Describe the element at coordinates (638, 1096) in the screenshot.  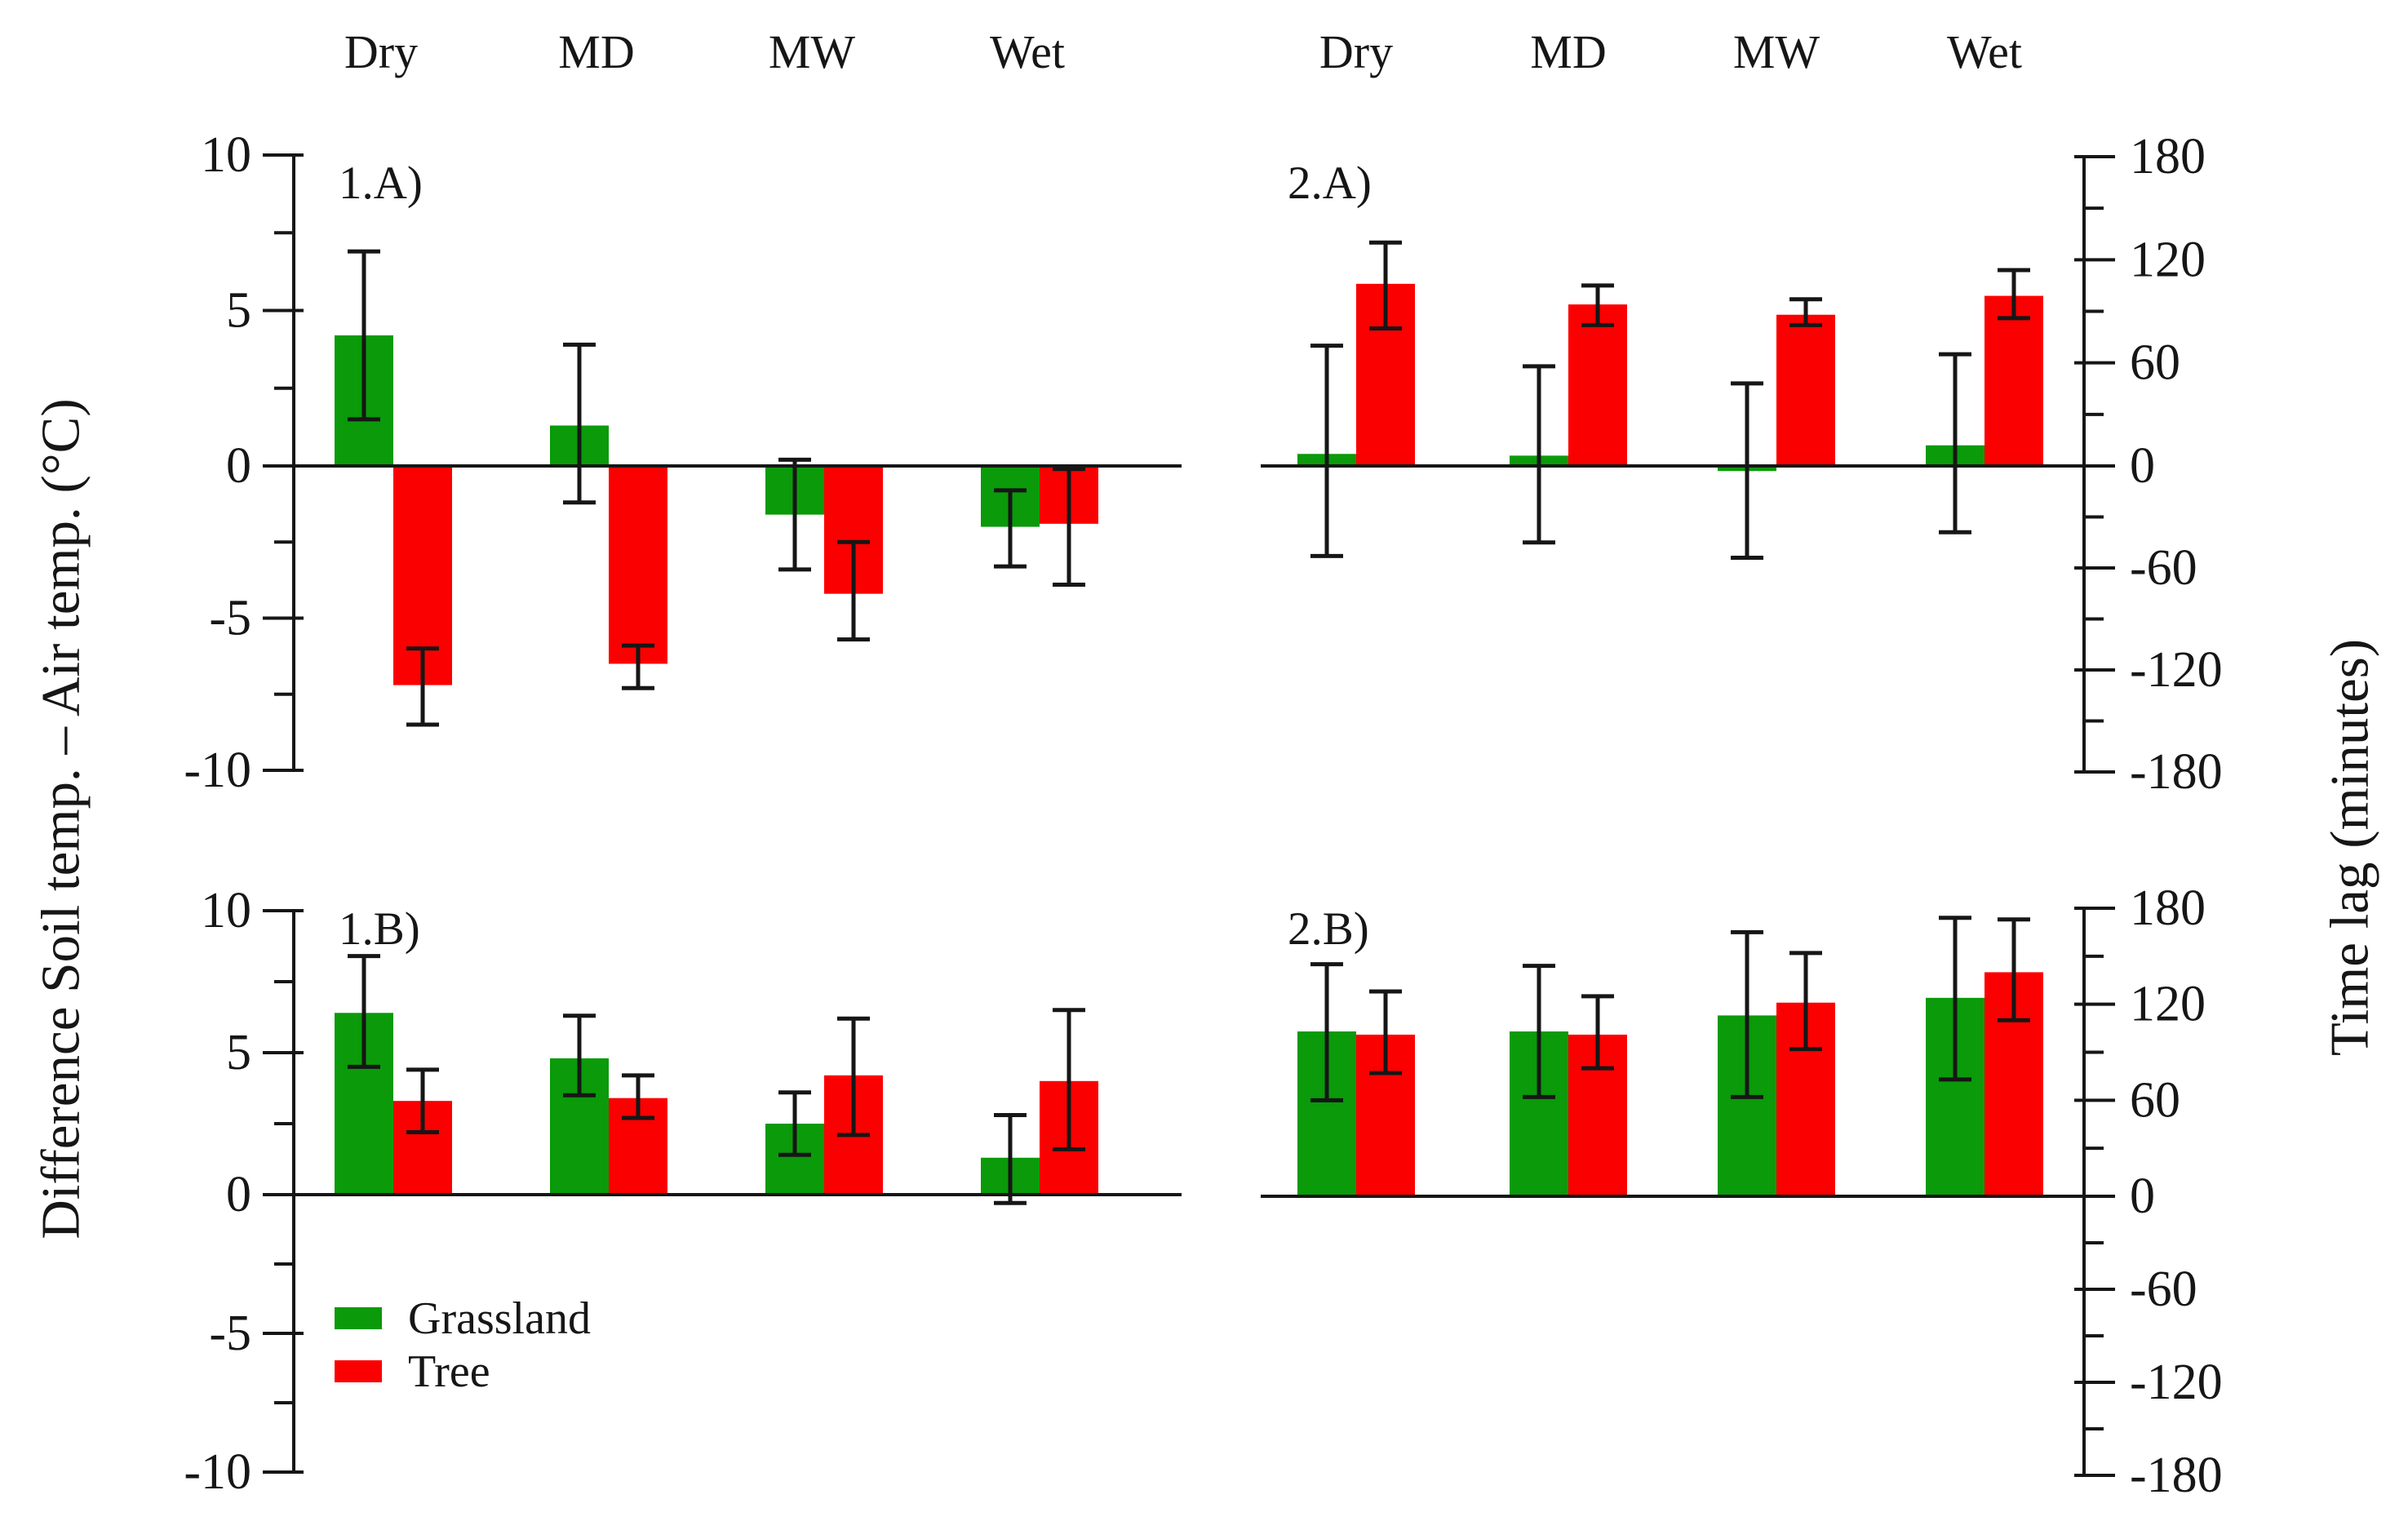
I see `errorbar-1B-tree-md` at that location.